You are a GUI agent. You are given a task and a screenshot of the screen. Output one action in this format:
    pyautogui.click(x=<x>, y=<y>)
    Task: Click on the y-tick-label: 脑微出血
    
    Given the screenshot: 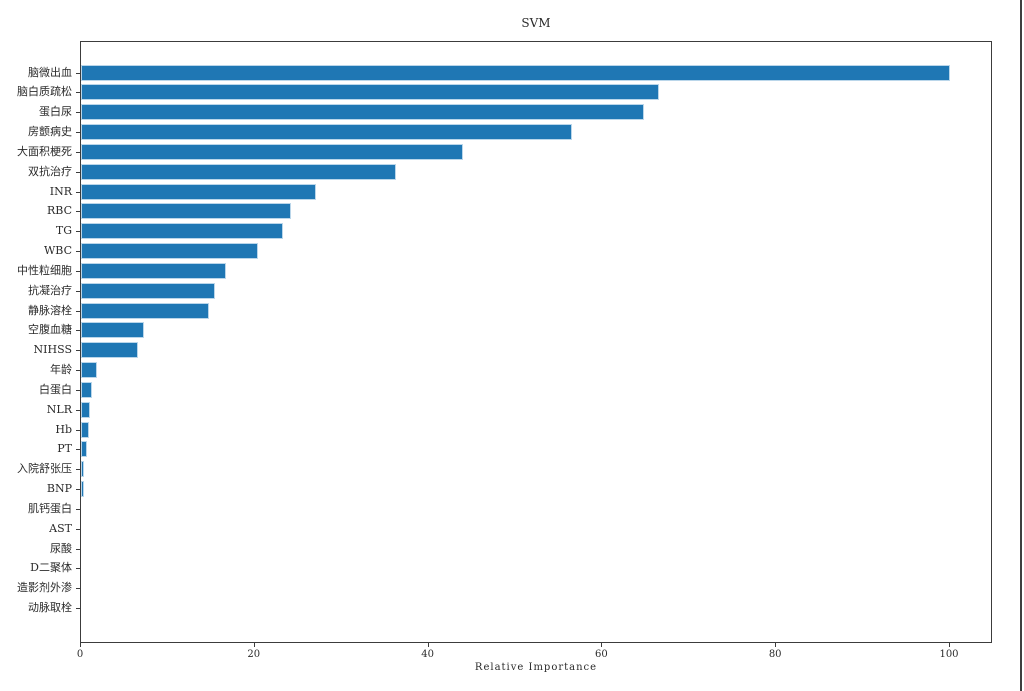 What is the action you would take?
    pyautogui.click(x=50, y=72)
    